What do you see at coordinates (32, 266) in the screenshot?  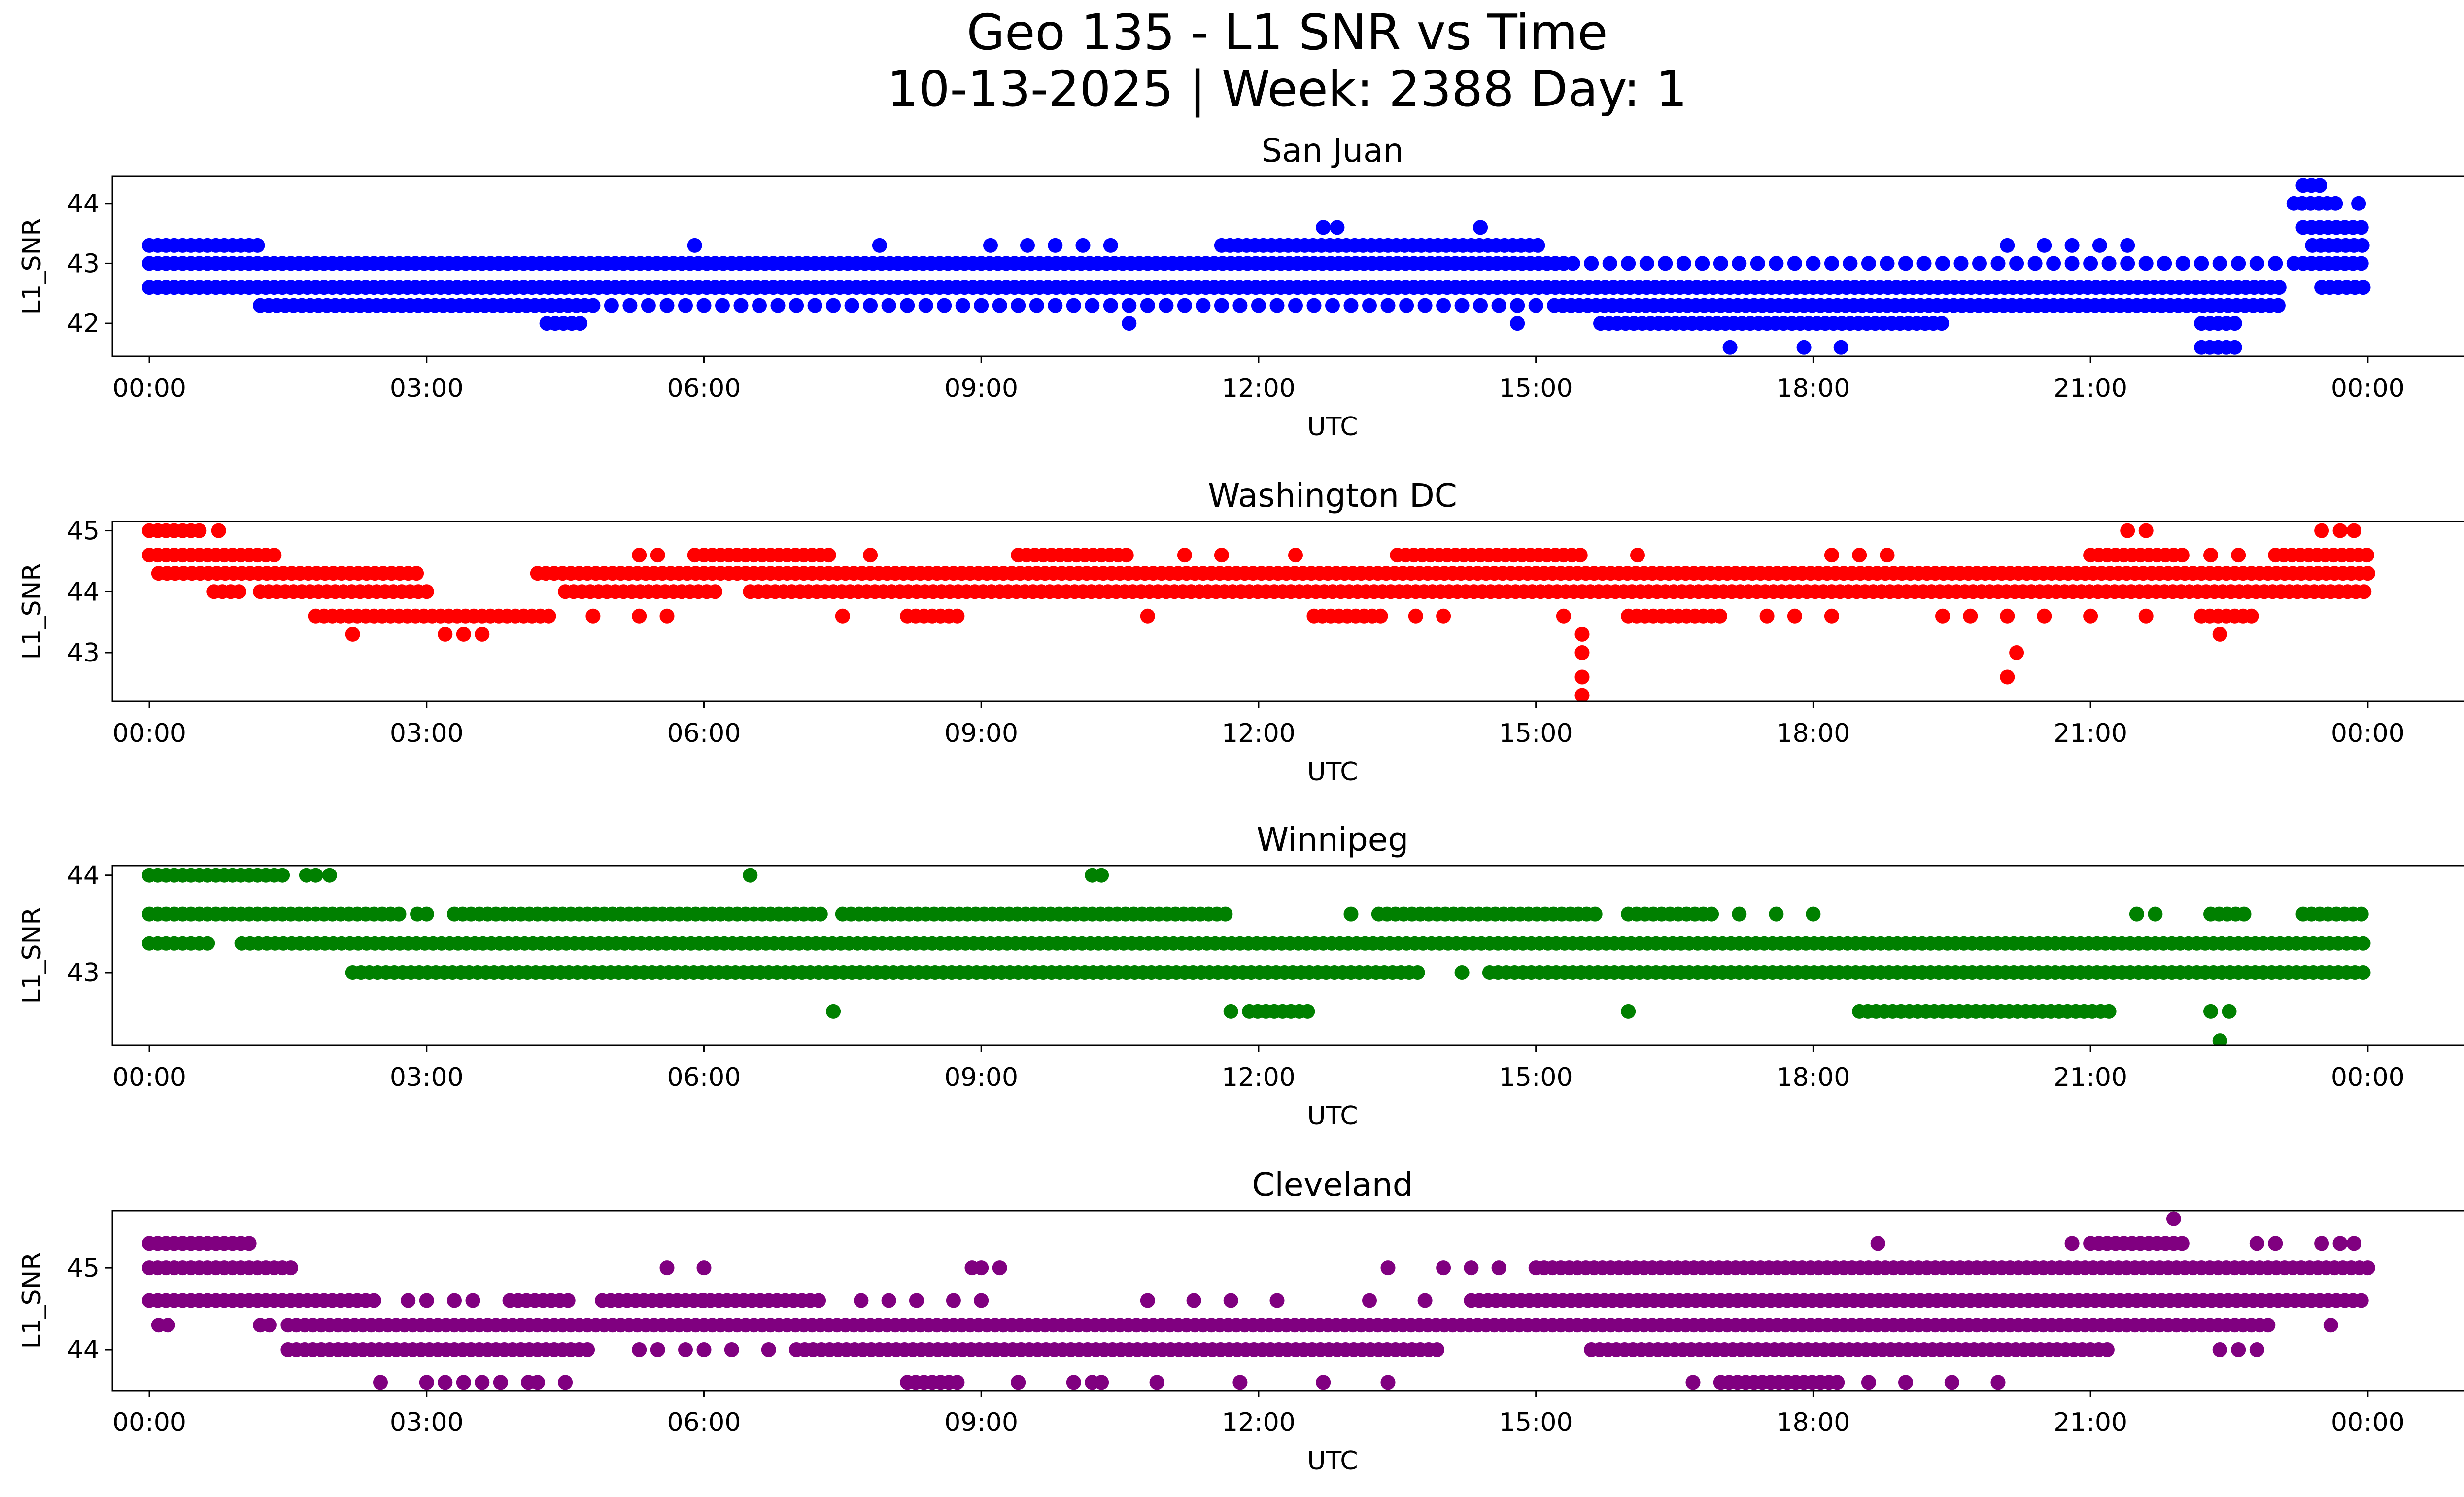 I see `y-axis-label: L1_SNR` at bounding box center [32, 266].